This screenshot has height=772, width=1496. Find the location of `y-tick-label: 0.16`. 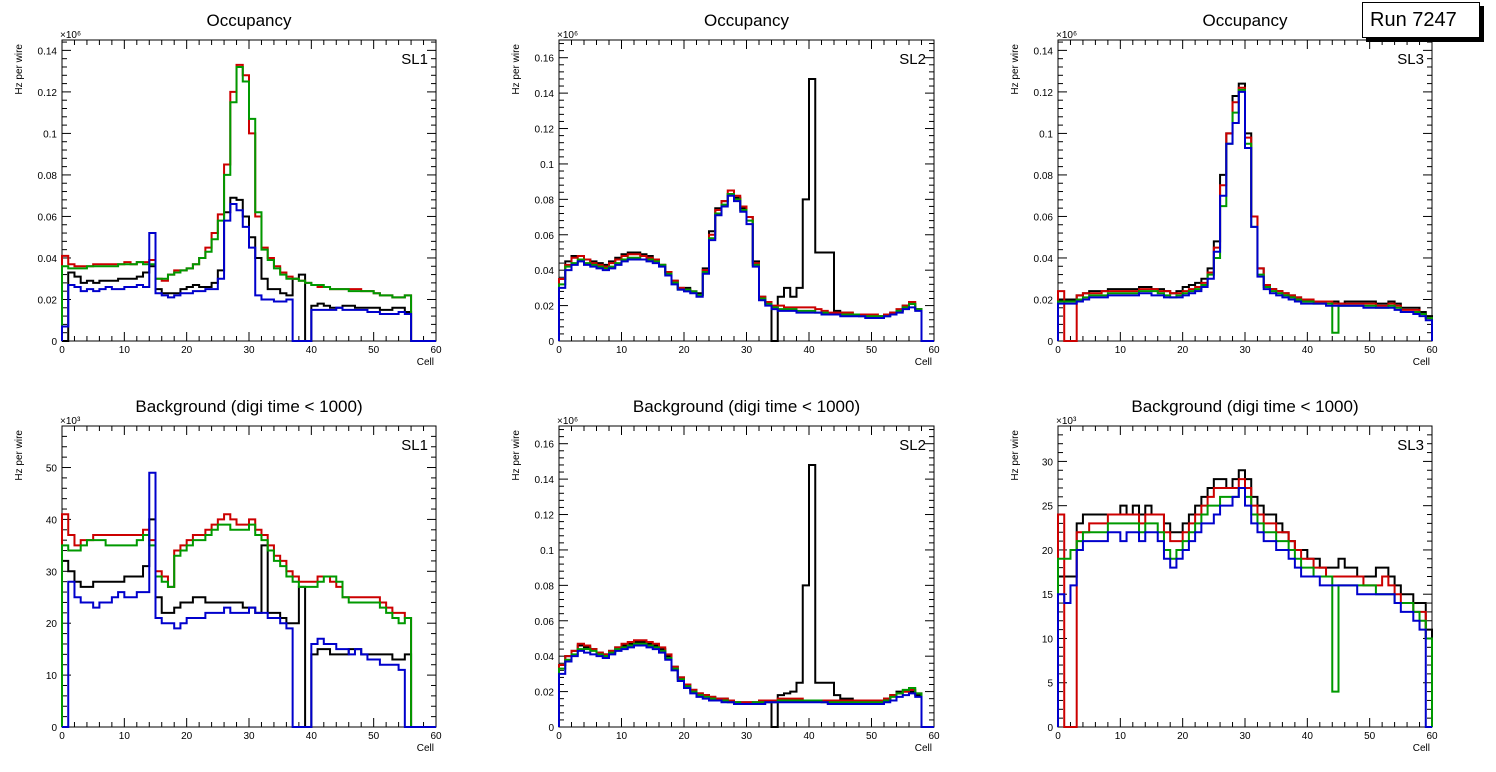

y-tick-label: 0.16 is located at coordinates (545, 445).